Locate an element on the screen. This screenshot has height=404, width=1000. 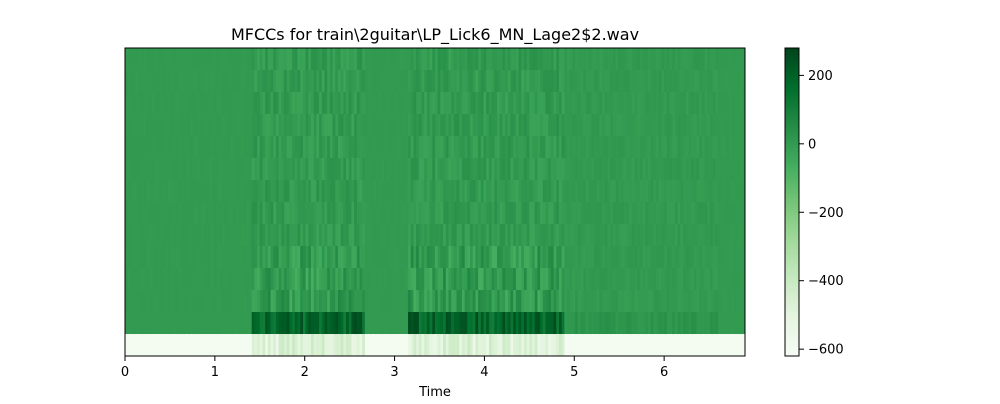
colorbar-tick-label: −600 is located at coordinates (826, 350).